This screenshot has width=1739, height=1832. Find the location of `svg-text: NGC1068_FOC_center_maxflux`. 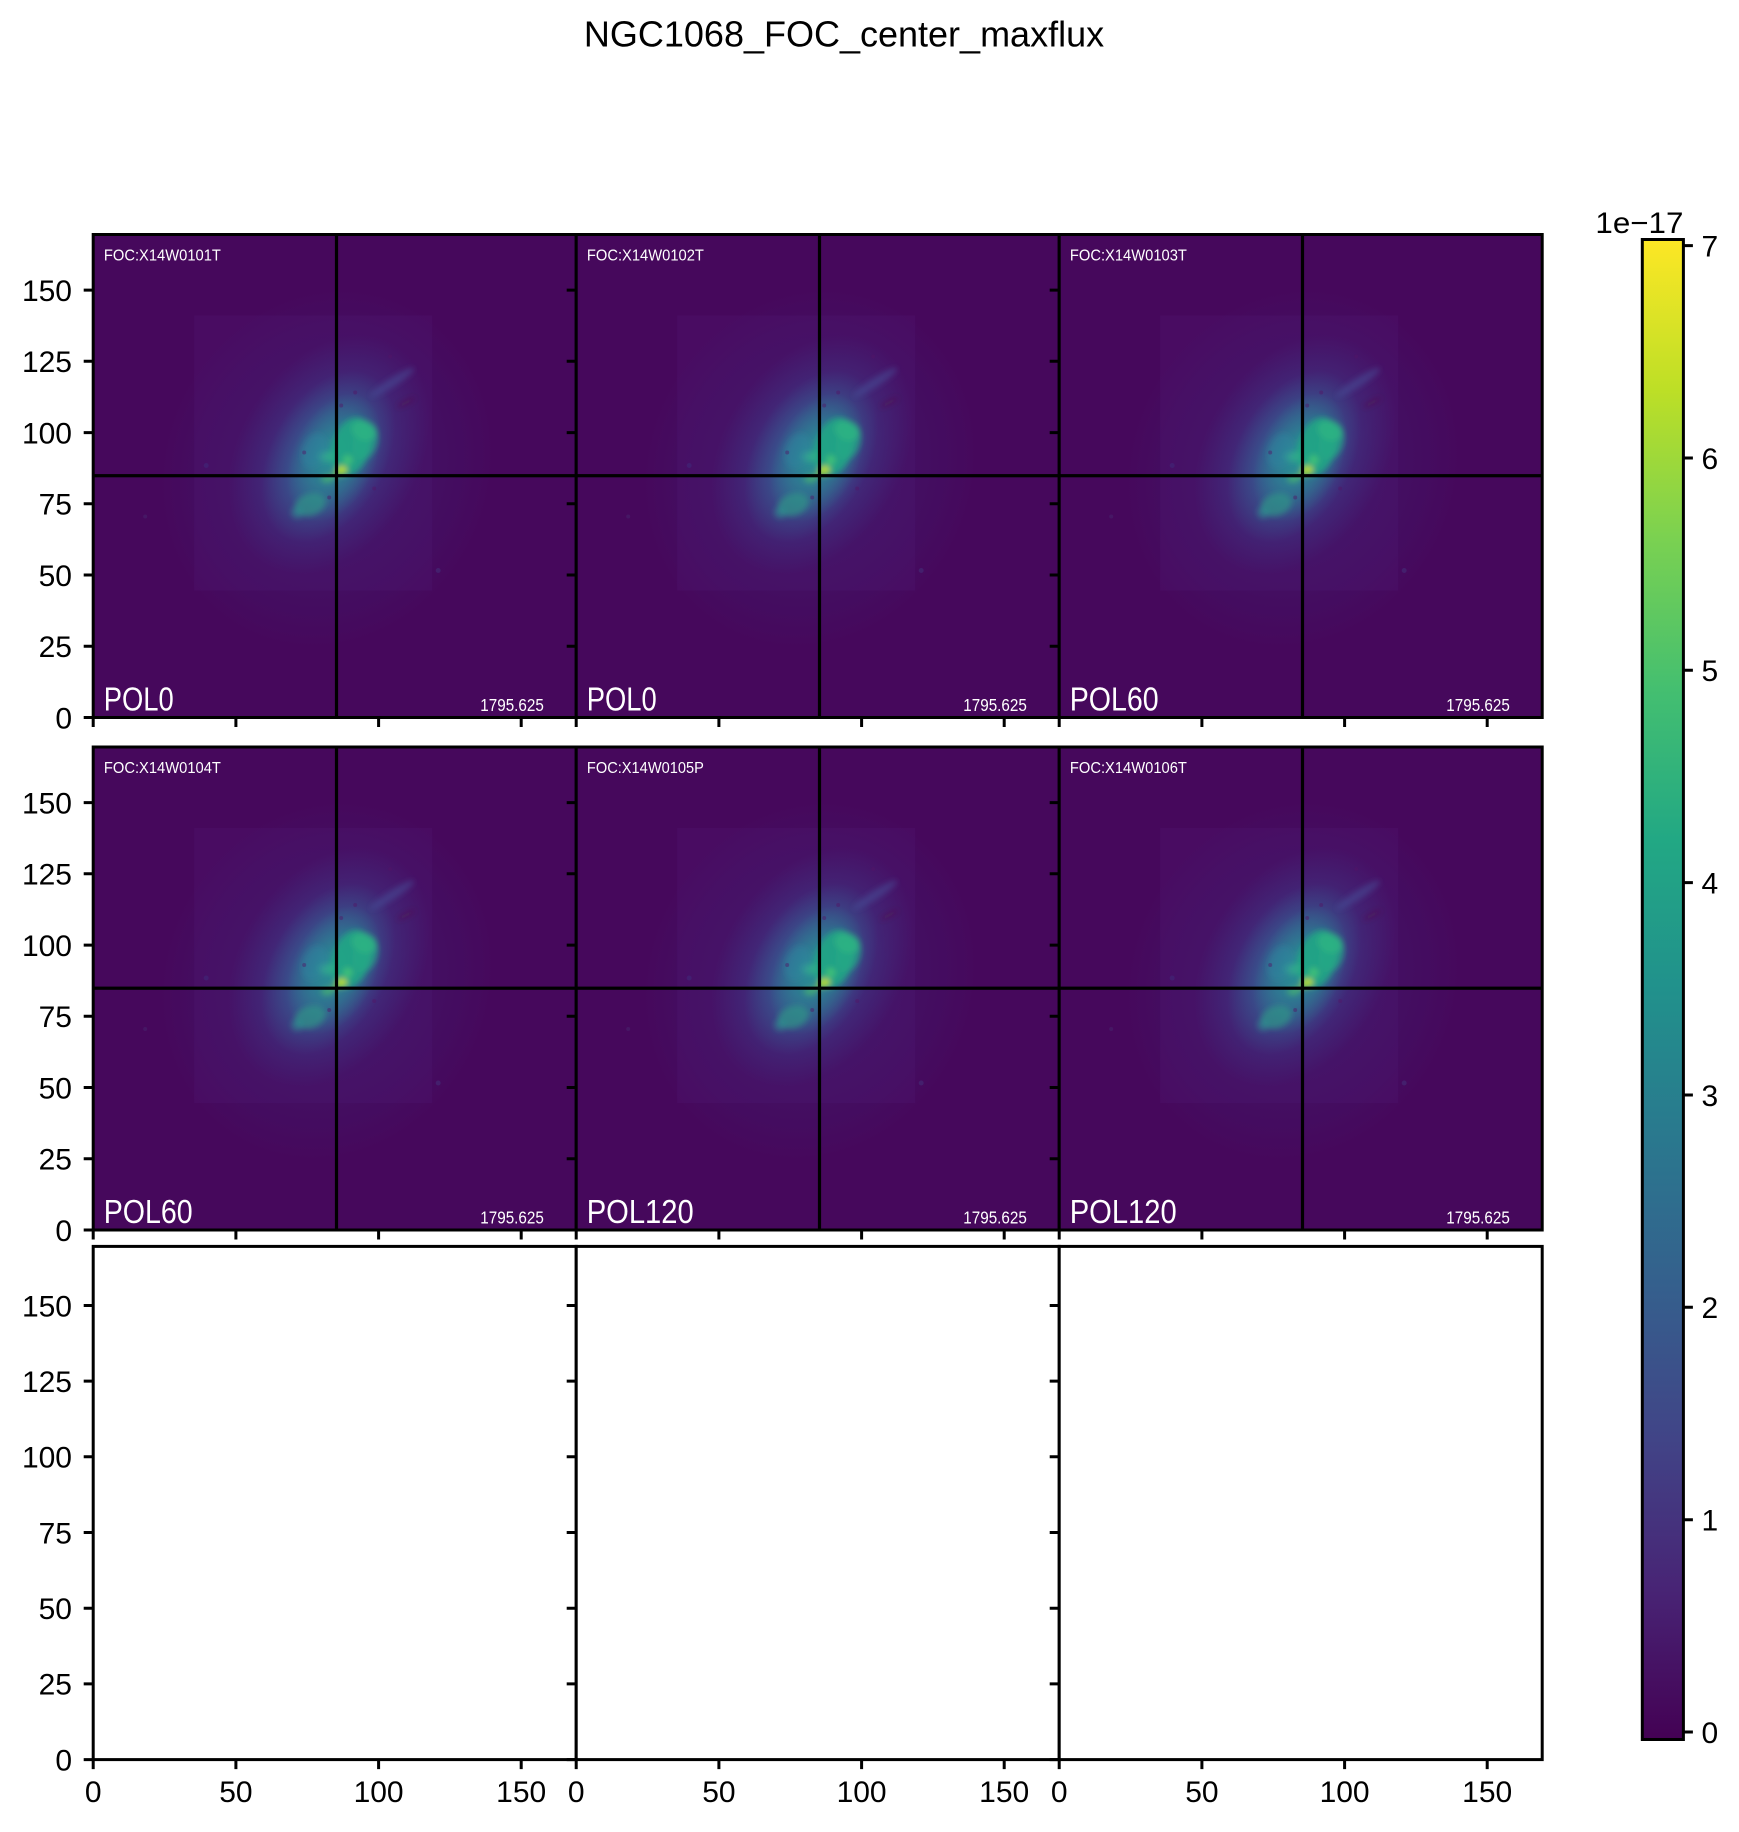

svg-text: NGC1068_FOC_center_maxflux is located at coordinates (844, 34).